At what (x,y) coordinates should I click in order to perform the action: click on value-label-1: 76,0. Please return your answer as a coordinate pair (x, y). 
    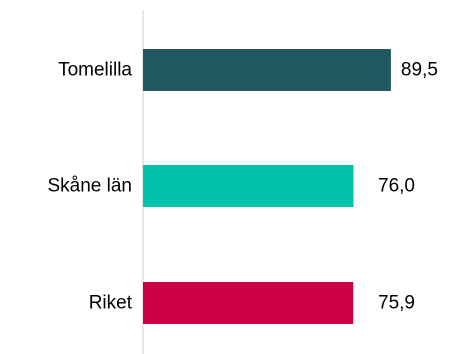
    Looking at the image, I should click on (396, 186).